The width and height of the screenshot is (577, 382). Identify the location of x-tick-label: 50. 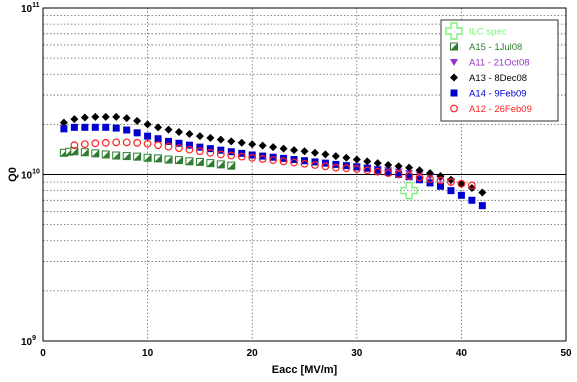
(566, 353).